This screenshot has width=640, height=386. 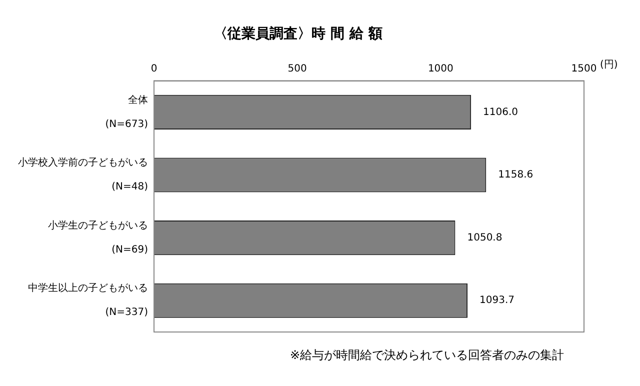 What do you see at coordinates (484, 238) in the screenshot?
I see `data-label: 1050.8` at bounding box center [484, 238].